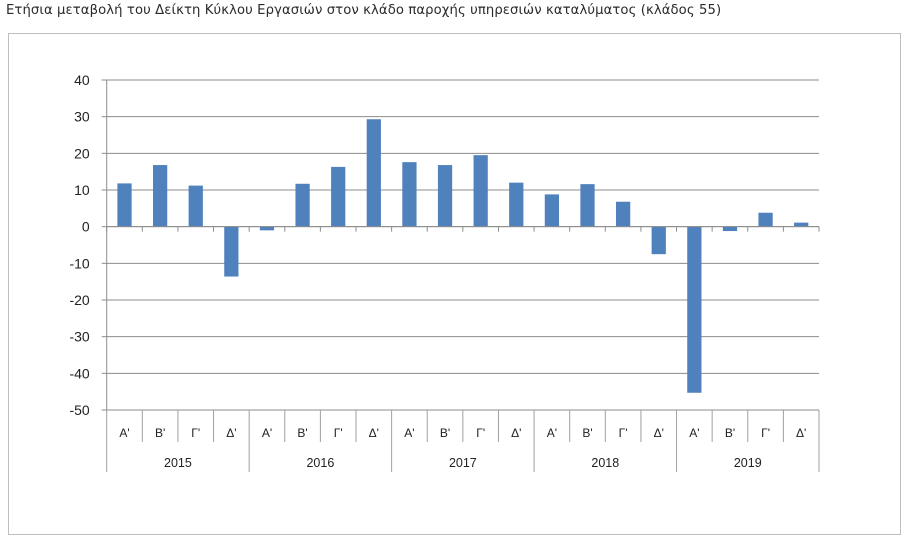 This screenshot has width=907, height=536. Describe the element at coordinates (82, 190) in the screenshot. I see `y-tick-label: 10` at that location.